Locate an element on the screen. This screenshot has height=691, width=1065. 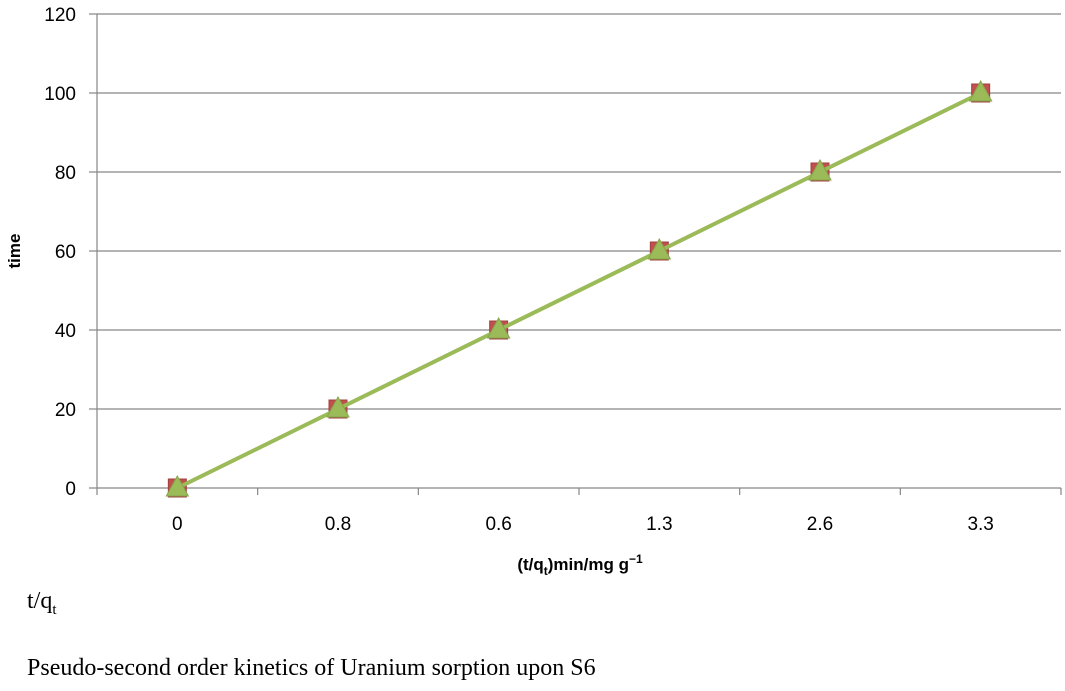
x-tick-label: 2.6 is located at coordinates (820, 524).